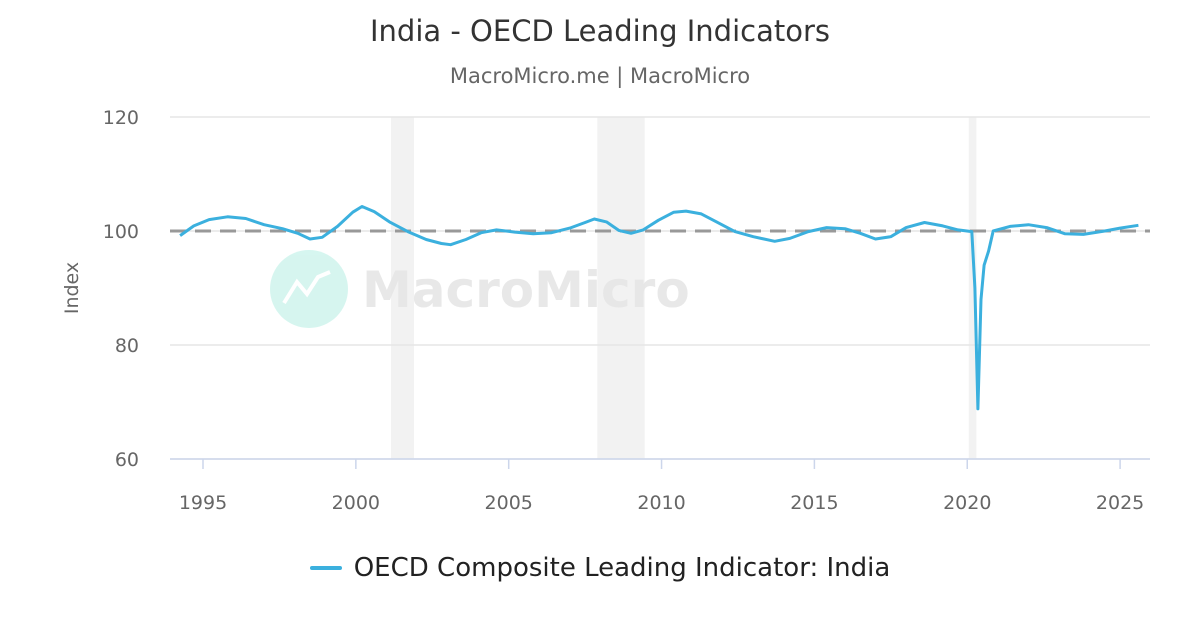  Describe the element at coordinates (622, 568) in the screenshot. I see `legend-item: OECD Composite Leading Indicator: India` at that location.